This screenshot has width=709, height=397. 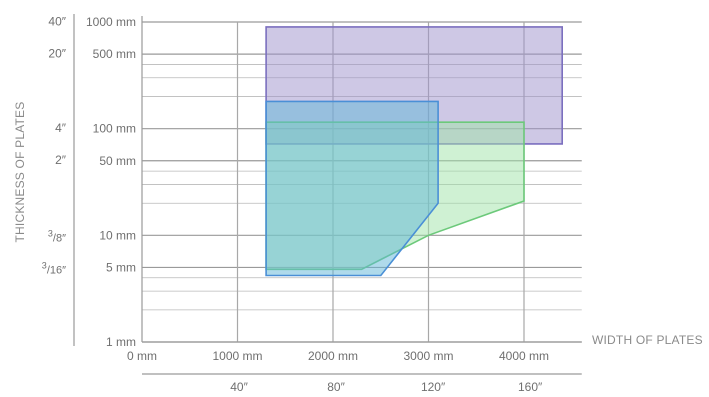 What do you see at coordinates (336, 387) in the screenshot?
I see `x-tick-label-inch: 80″` at bounding box center [336, 387].